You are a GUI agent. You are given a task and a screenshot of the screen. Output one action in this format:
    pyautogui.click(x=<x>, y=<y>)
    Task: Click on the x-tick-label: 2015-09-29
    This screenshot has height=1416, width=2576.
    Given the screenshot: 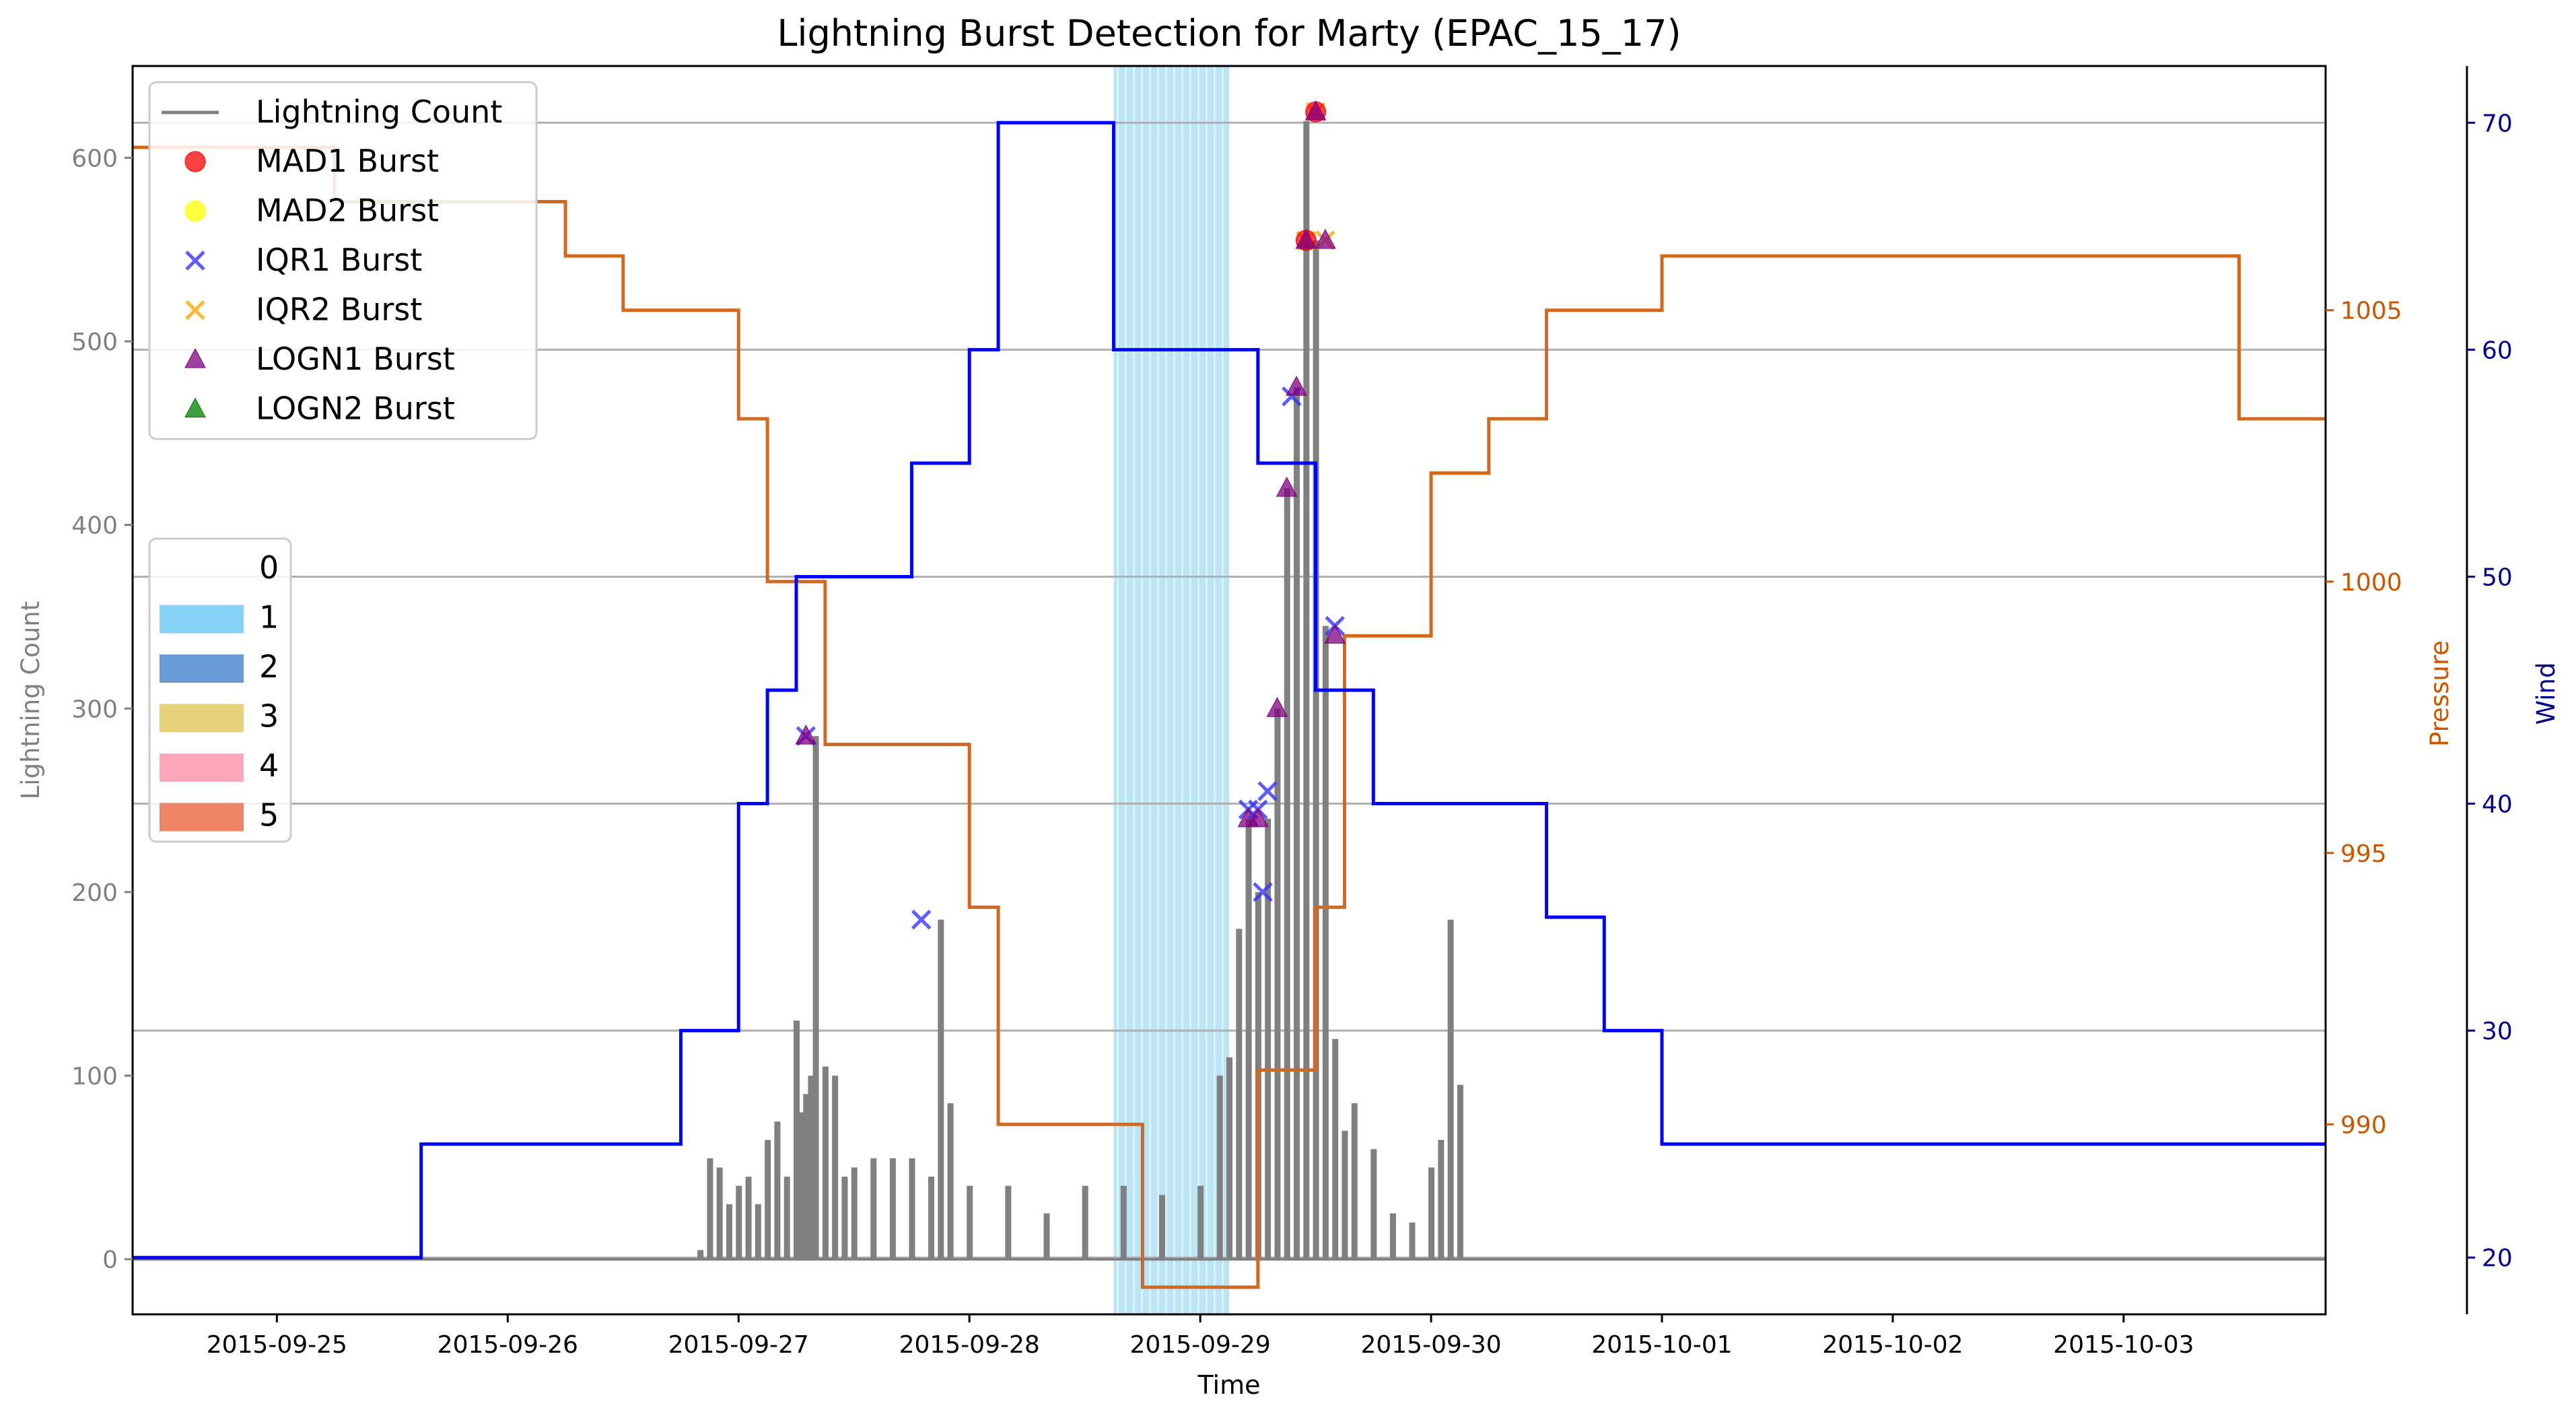 What is the action you would take?
    pyautogui.click(x=1200, y=1345)
    